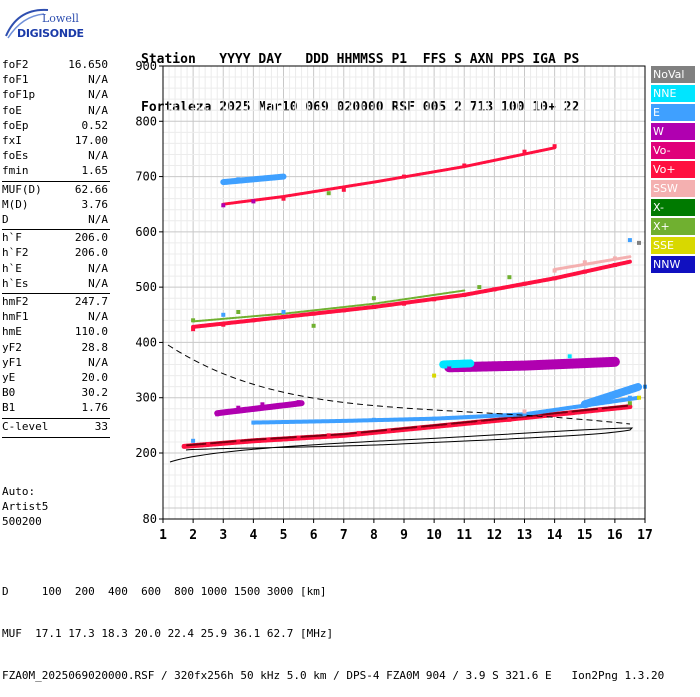  I want to click on trace-third-hop-vo-plus, so click(389, 176).